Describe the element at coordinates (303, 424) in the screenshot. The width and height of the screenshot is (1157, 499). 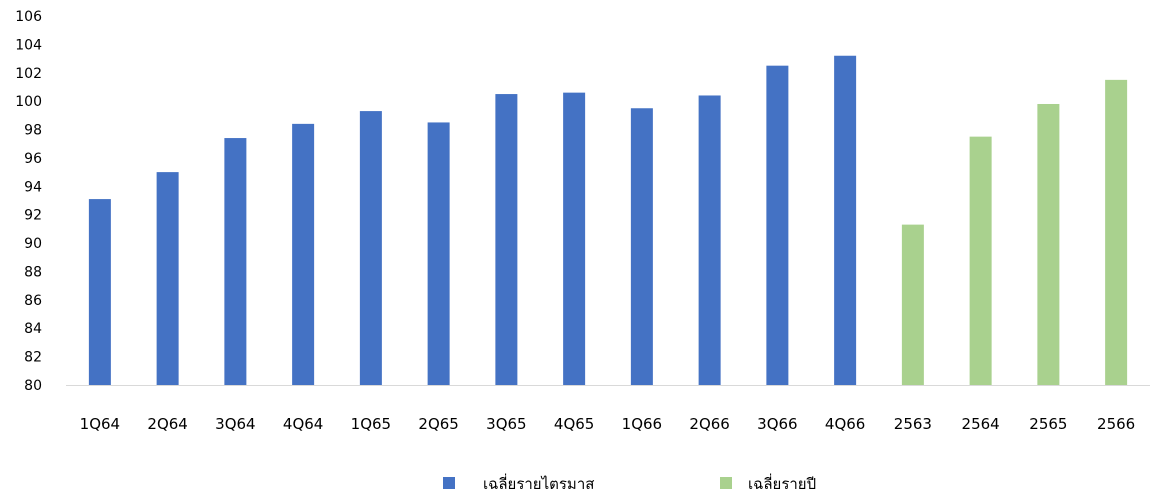
I see `x-tick-label: 4Q64` at that location.